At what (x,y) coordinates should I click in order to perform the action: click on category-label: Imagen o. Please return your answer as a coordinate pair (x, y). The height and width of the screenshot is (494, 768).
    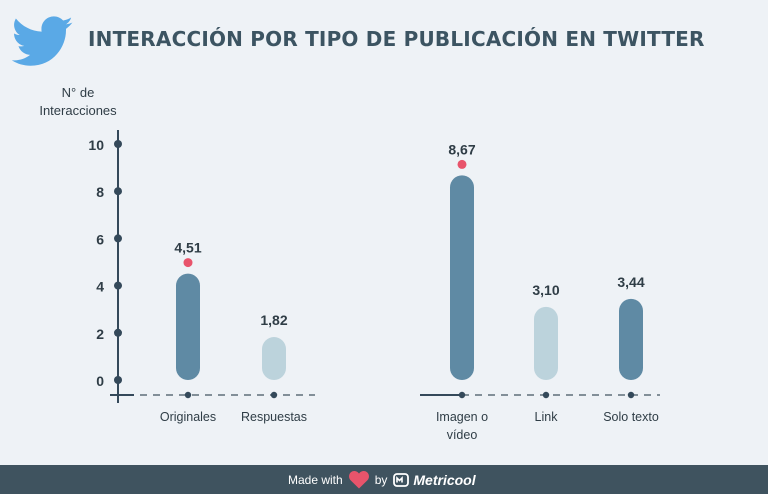
    Looking at the image, I should click on (462, 417).